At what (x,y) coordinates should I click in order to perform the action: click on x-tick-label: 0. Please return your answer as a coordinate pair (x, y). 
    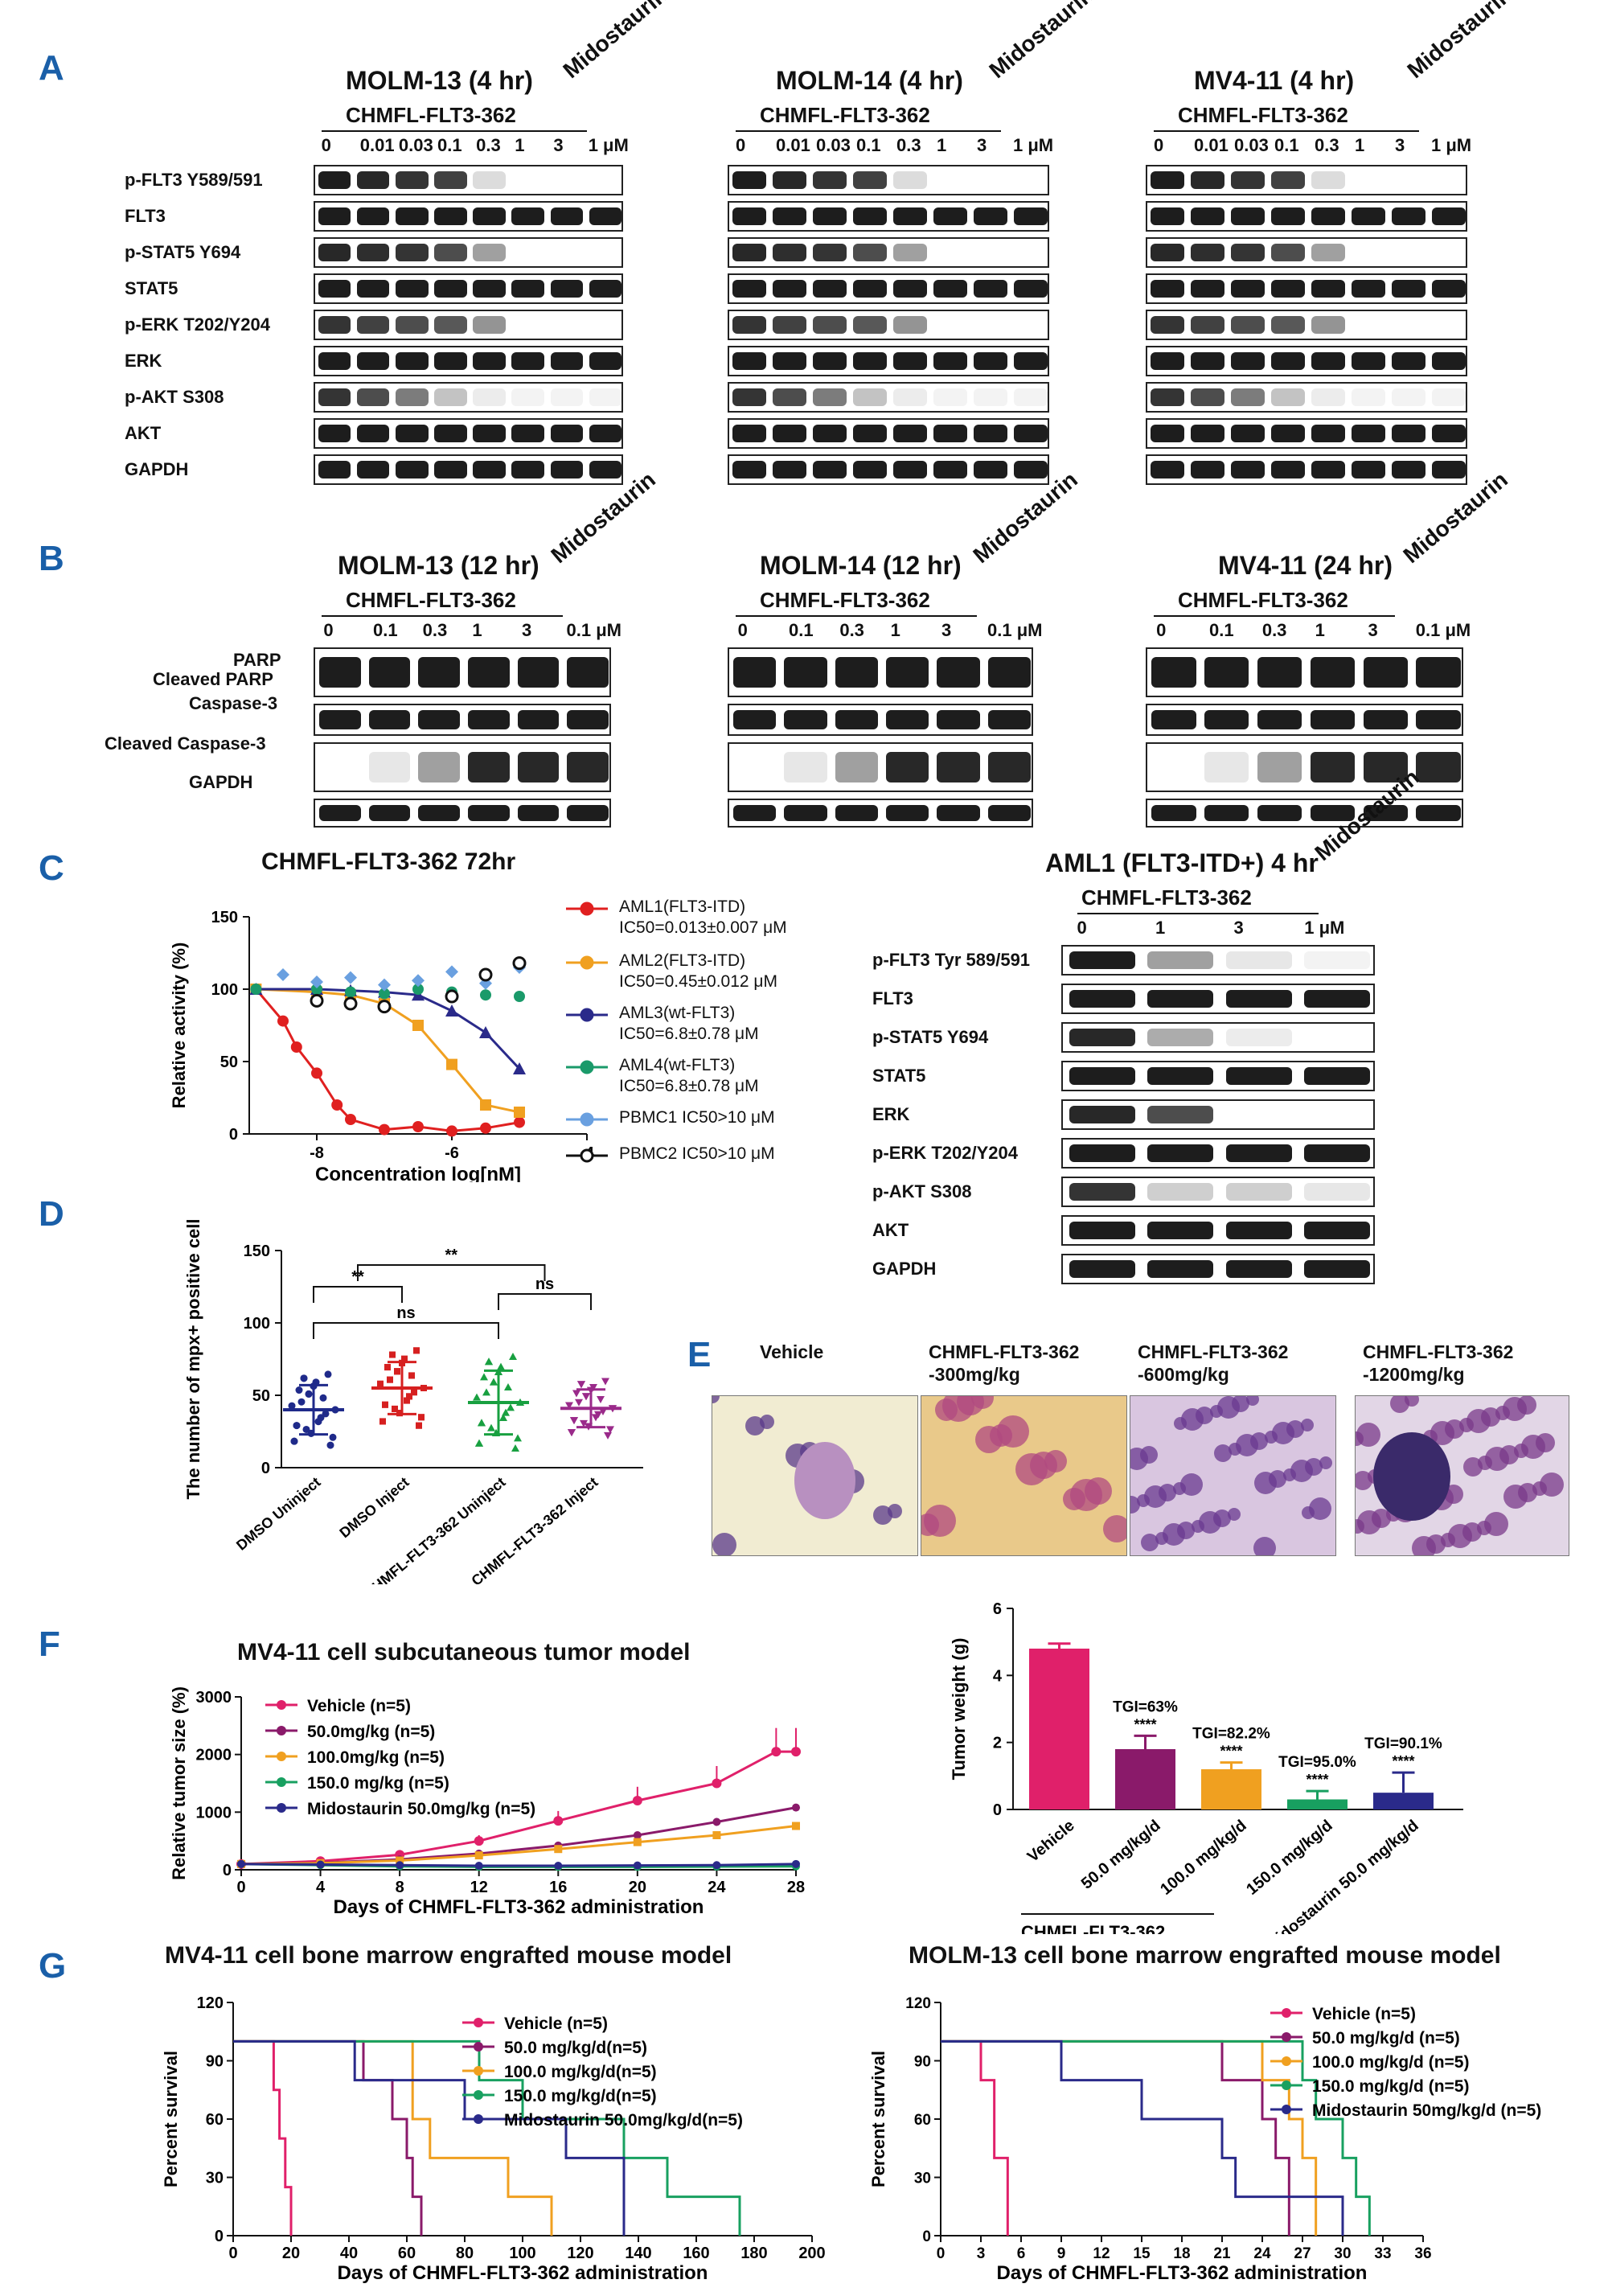
    Looking at the image, I should click on (240, 1887).